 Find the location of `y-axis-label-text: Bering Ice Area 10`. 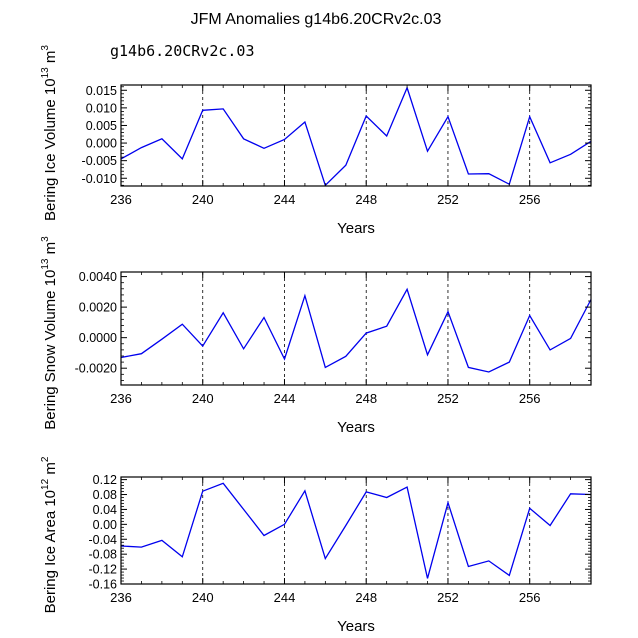

y-axis-label-text: Bering Ice Area 10 is located at coordinates (50, 551).